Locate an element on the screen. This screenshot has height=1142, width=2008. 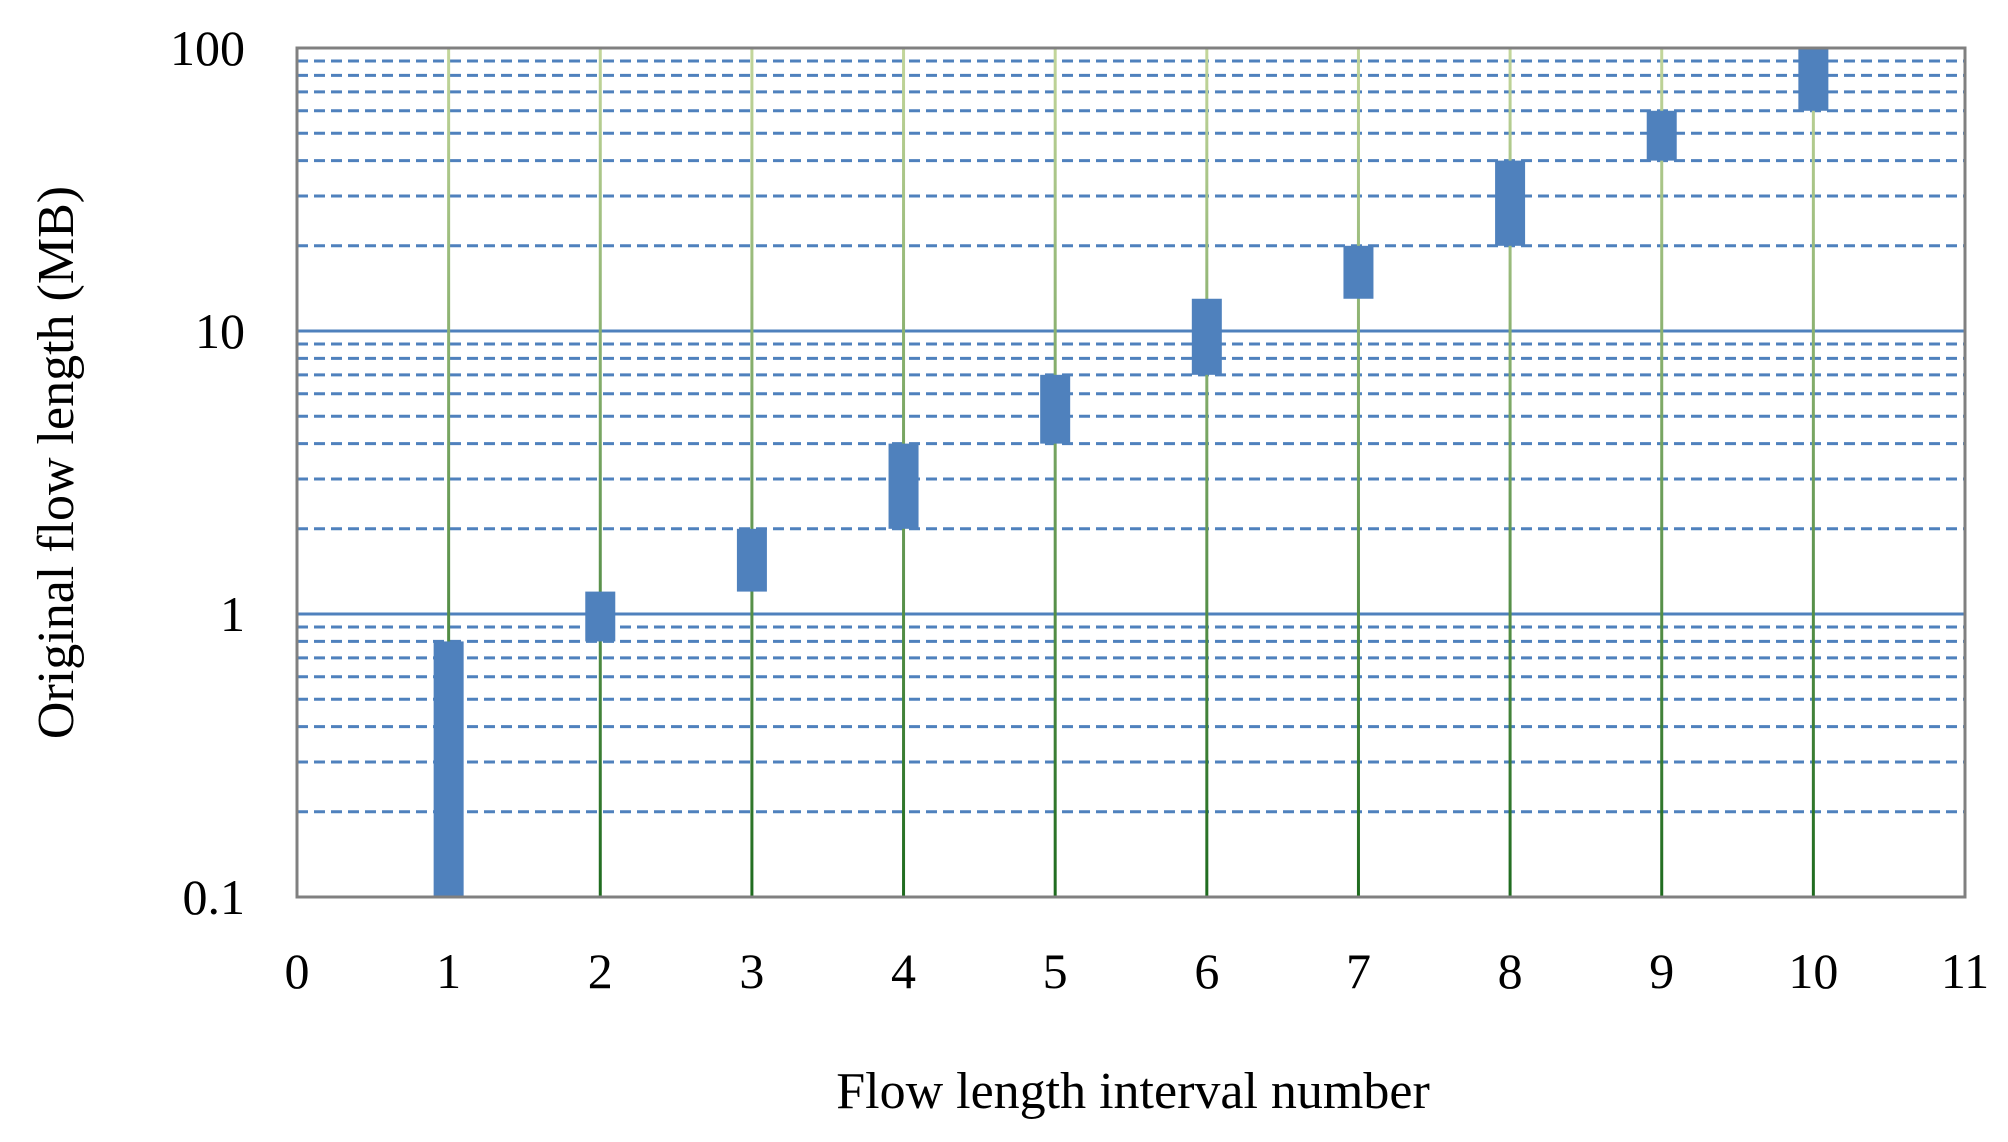
y-axis-title: Original flow length (MB) is located at coordinates (56, 462).